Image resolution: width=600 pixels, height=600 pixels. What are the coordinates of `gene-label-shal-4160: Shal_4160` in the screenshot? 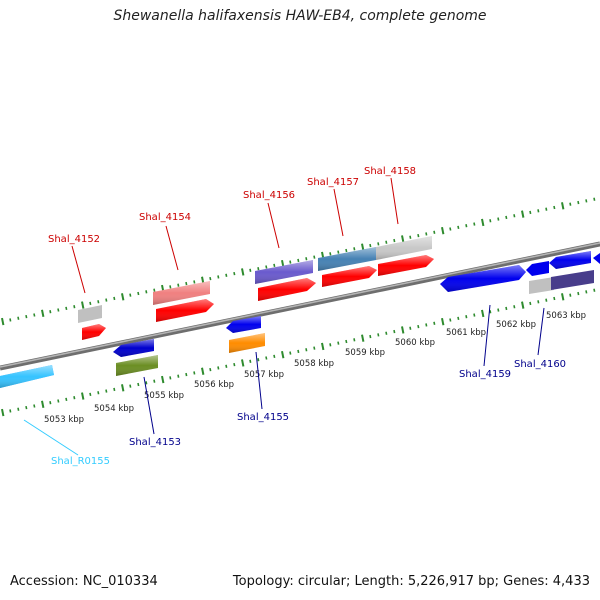 It's located at (540, 364).